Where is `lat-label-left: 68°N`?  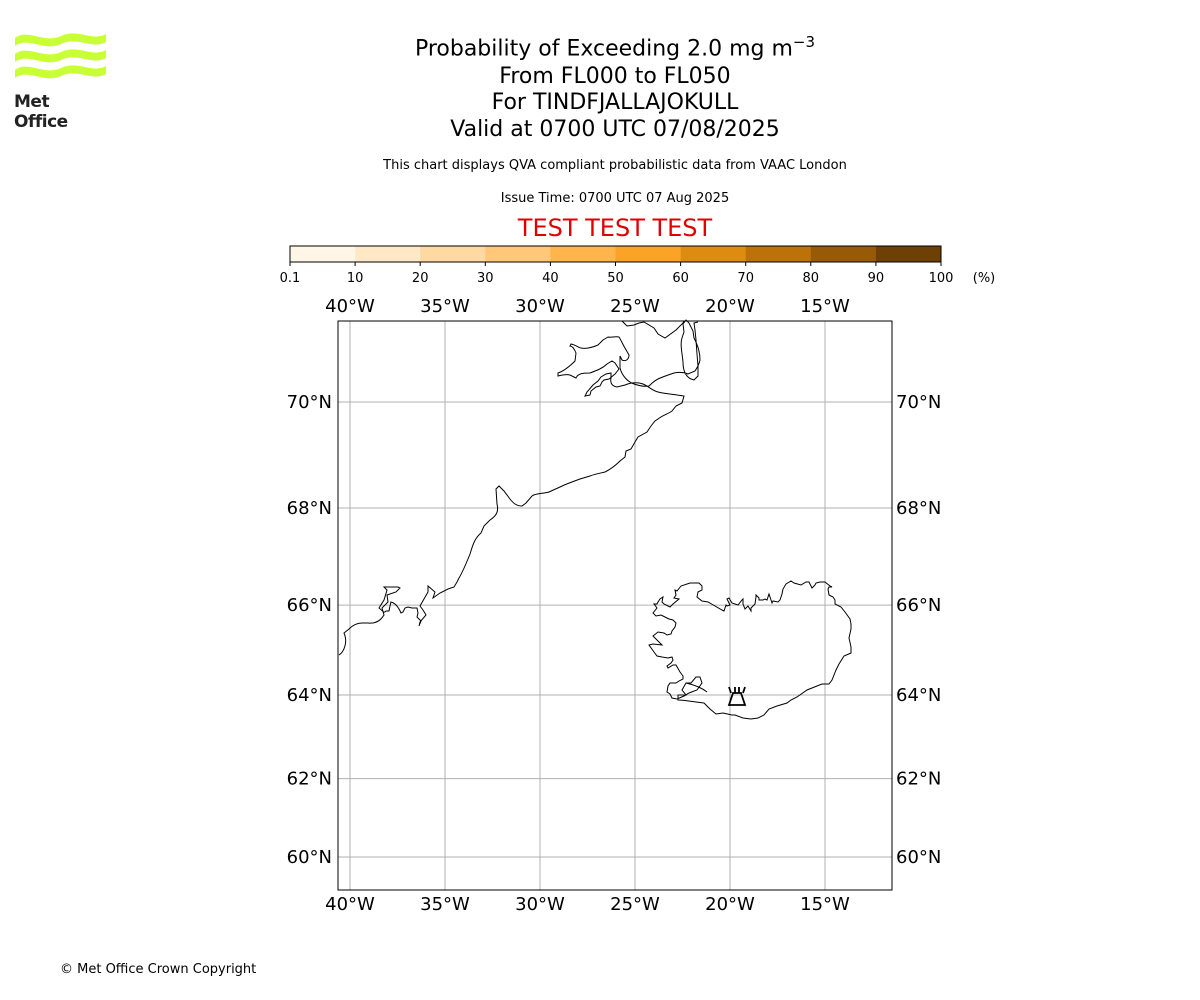
lat-label-left: 68°N is located at coordinates (309, 508).